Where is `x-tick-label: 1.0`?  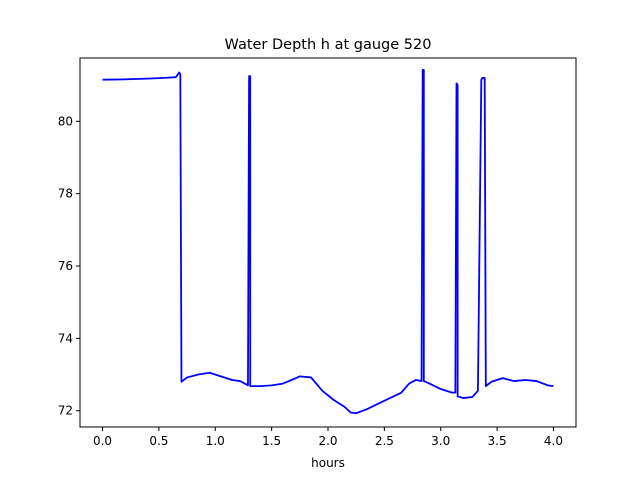
x-tick-label: 1.0 is located at coordinates (215, 441).